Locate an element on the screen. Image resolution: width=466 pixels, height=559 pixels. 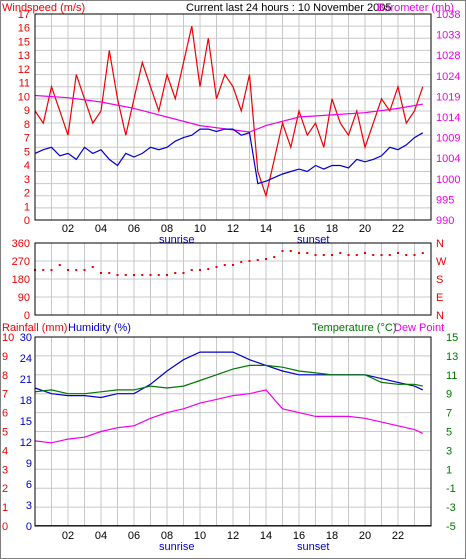
barometer-tick-label: 1000 is located at coordinates (448, 180).